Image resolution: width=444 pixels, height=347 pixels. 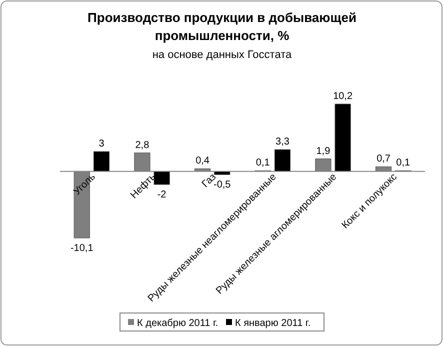 What do you see at coordinates (283, 142) in the screenshot?
I see `data-label: 3,3` at bounding box center [283, 142].